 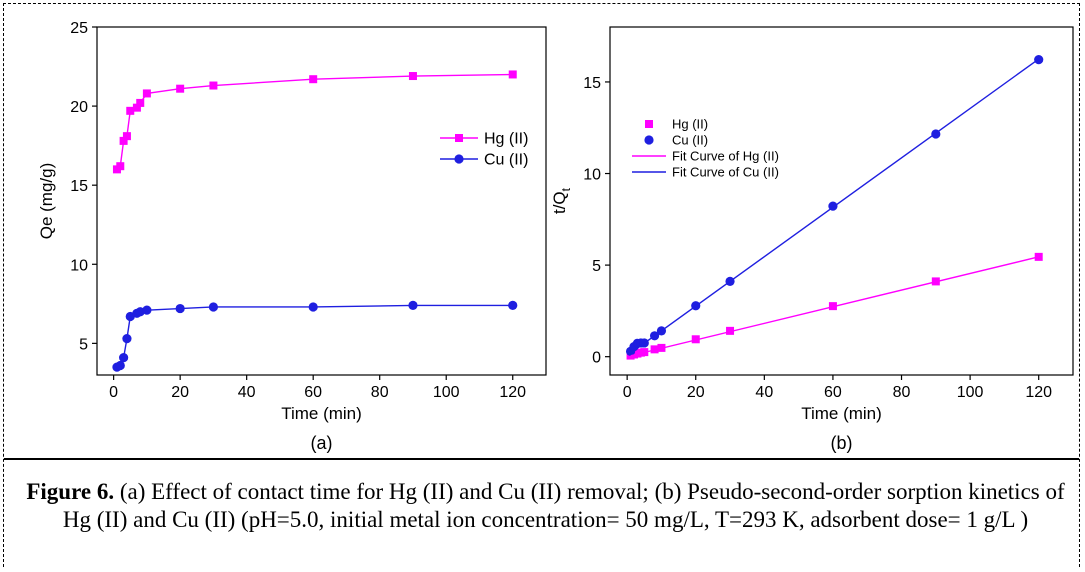 I want to click on panel-label: (a), so click(x=322, y=443).